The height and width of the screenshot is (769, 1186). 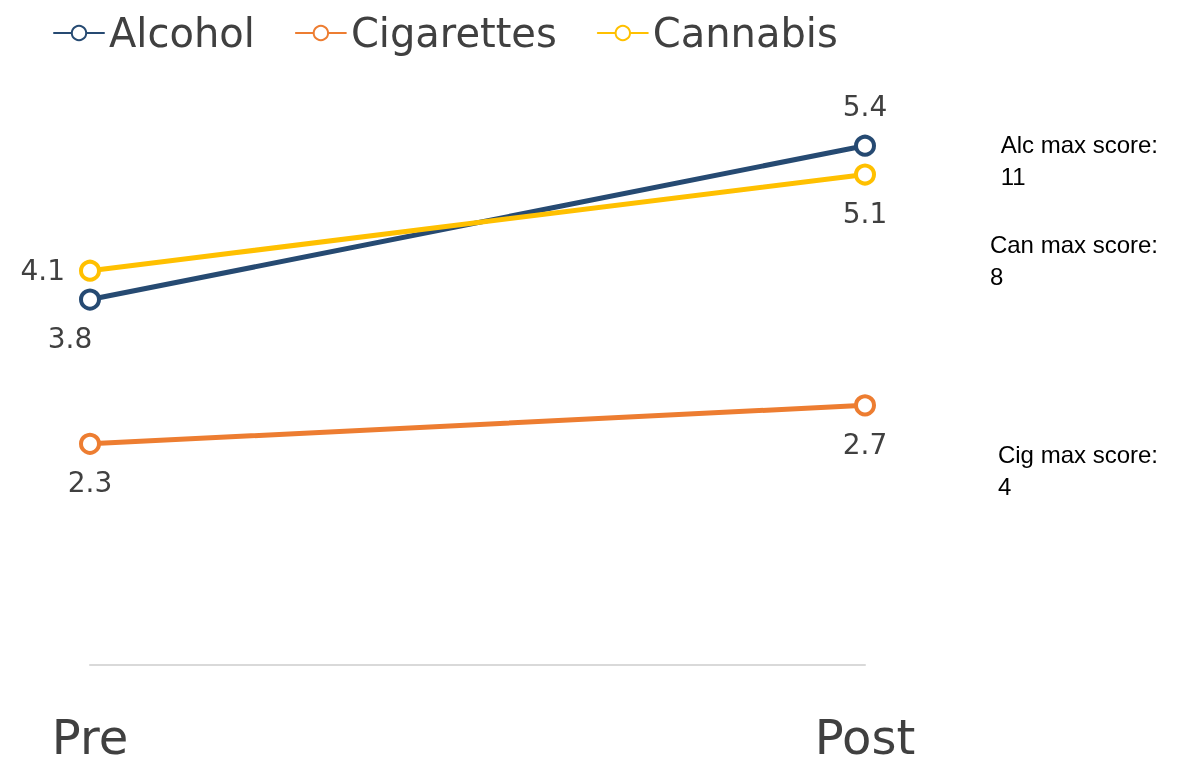 What do you see at coordinates (182, 33) in the screenshot?
I see `legend-label: Alcohol` at bounding box center [182, 33].